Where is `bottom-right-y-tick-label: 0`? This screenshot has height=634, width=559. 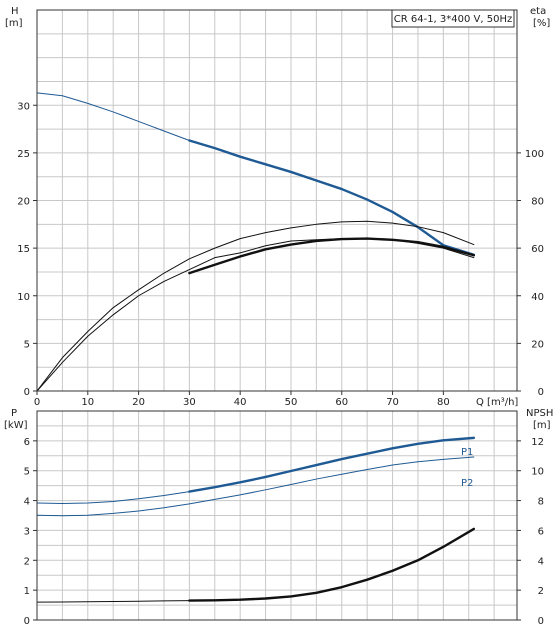 bottom-right-y-tick-label: 0 is located at coordinates (541, 621).